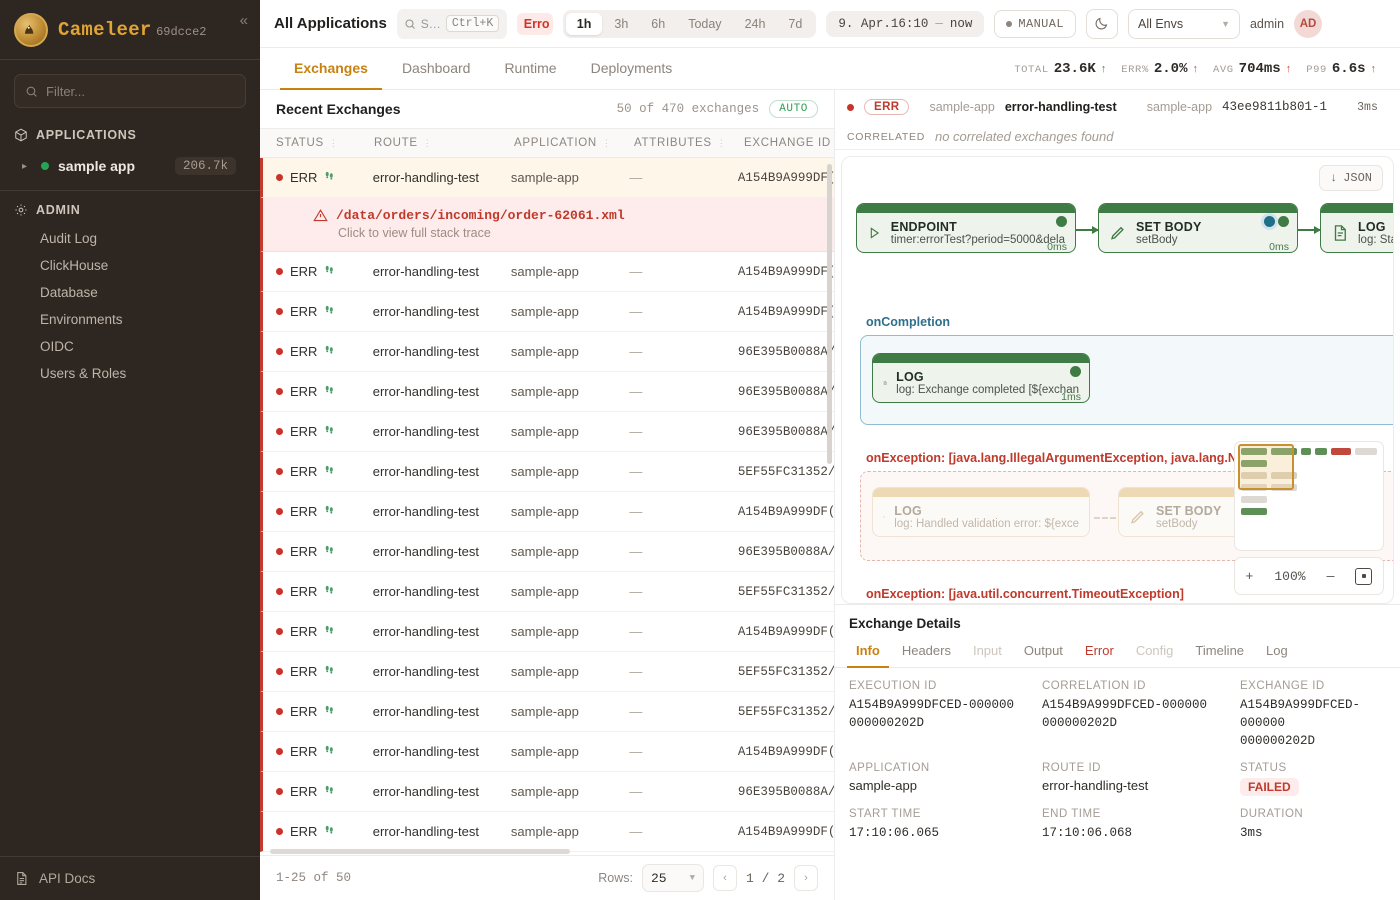 The height and width of the screenshot is (900, 1400). Describe the element at coordinates (1189, 517) in the screenshot. I see `node-text: SET BODY setBody` at that location.